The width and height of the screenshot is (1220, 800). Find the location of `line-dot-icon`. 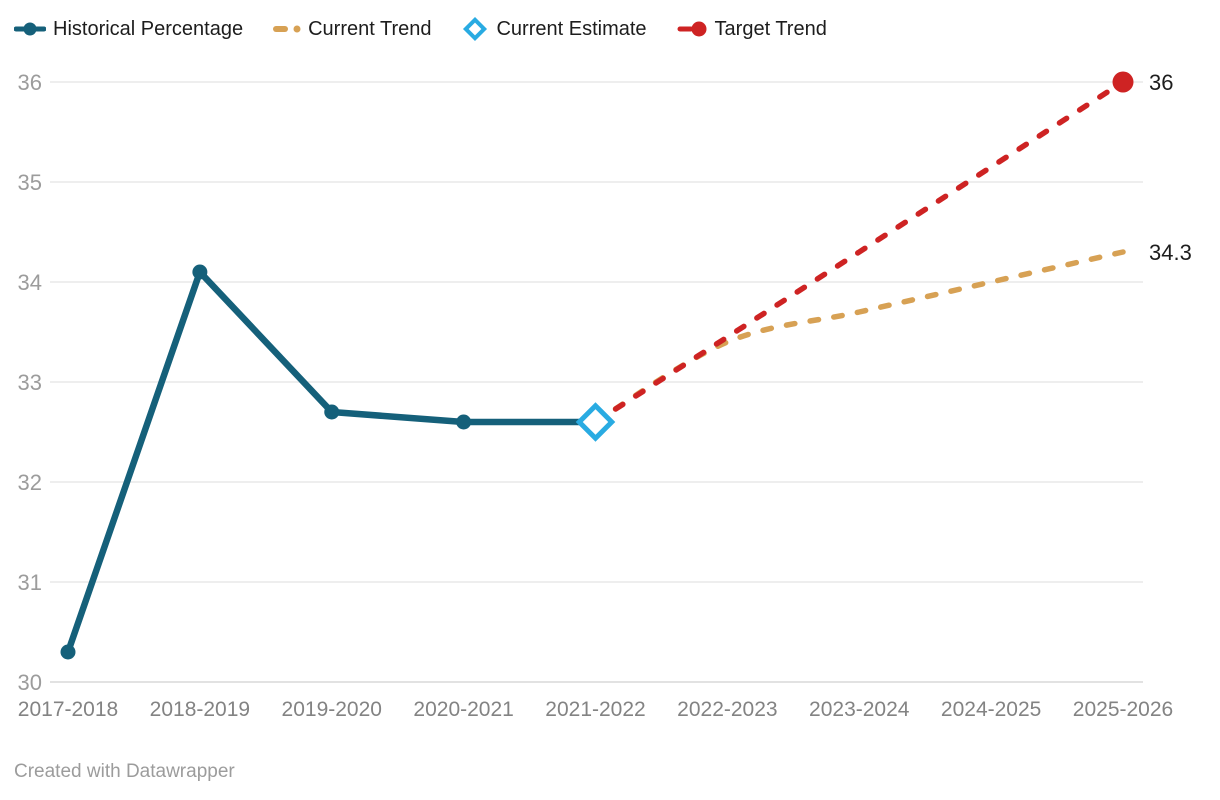

line-dot-icon is located at coordinates (30, 29).